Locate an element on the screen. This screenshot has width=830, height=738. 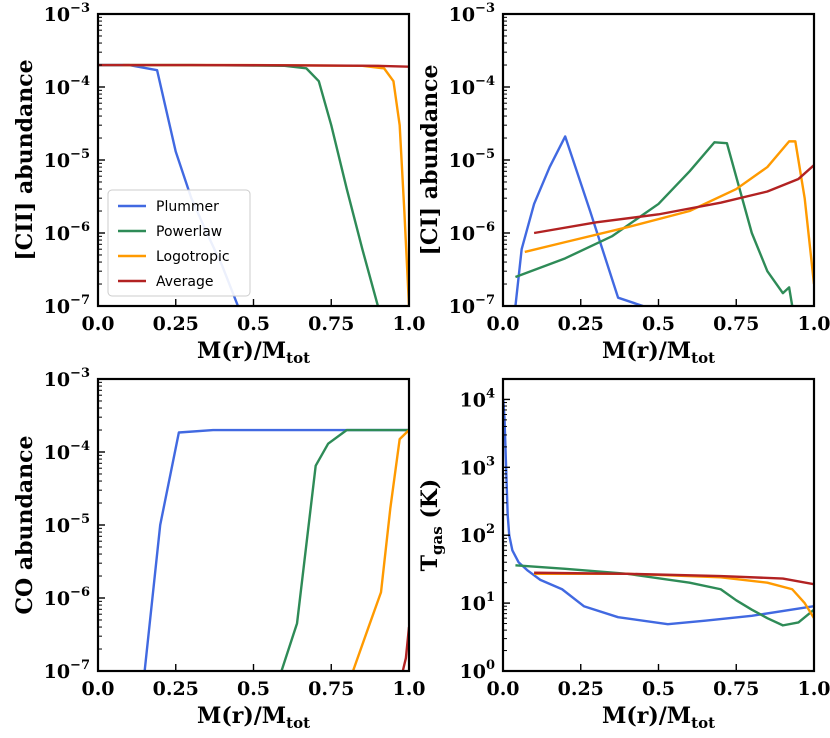
y-axis-label: [CI] abundance is located at coordinates (430, 160).